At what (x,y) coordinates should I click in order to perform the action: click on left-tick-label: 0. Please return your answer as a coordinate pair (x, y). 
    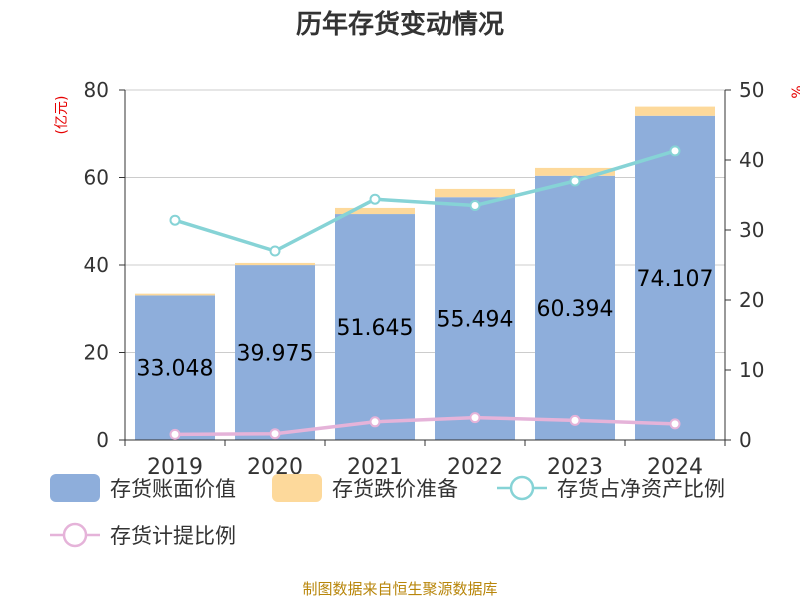
    Looking at the image, I should click on (102, 440).